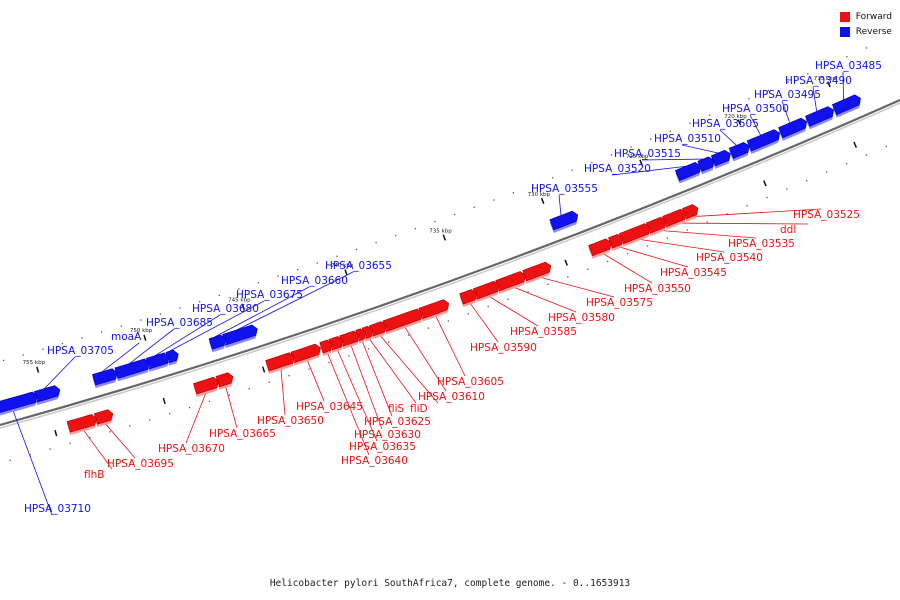 The width and height of the screenshot is (900, 600). Describe the element at coordinates (844, 31) in the screenshot. I see `reverse-swatch` at that location.